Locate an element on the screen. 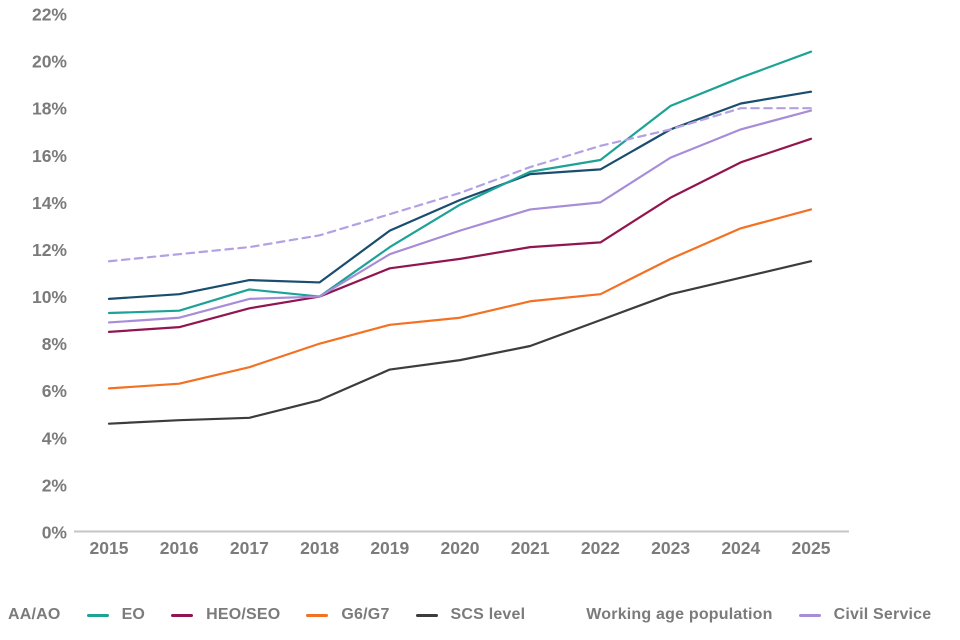  legend-marker-eo is located at coordinates (97, 615).